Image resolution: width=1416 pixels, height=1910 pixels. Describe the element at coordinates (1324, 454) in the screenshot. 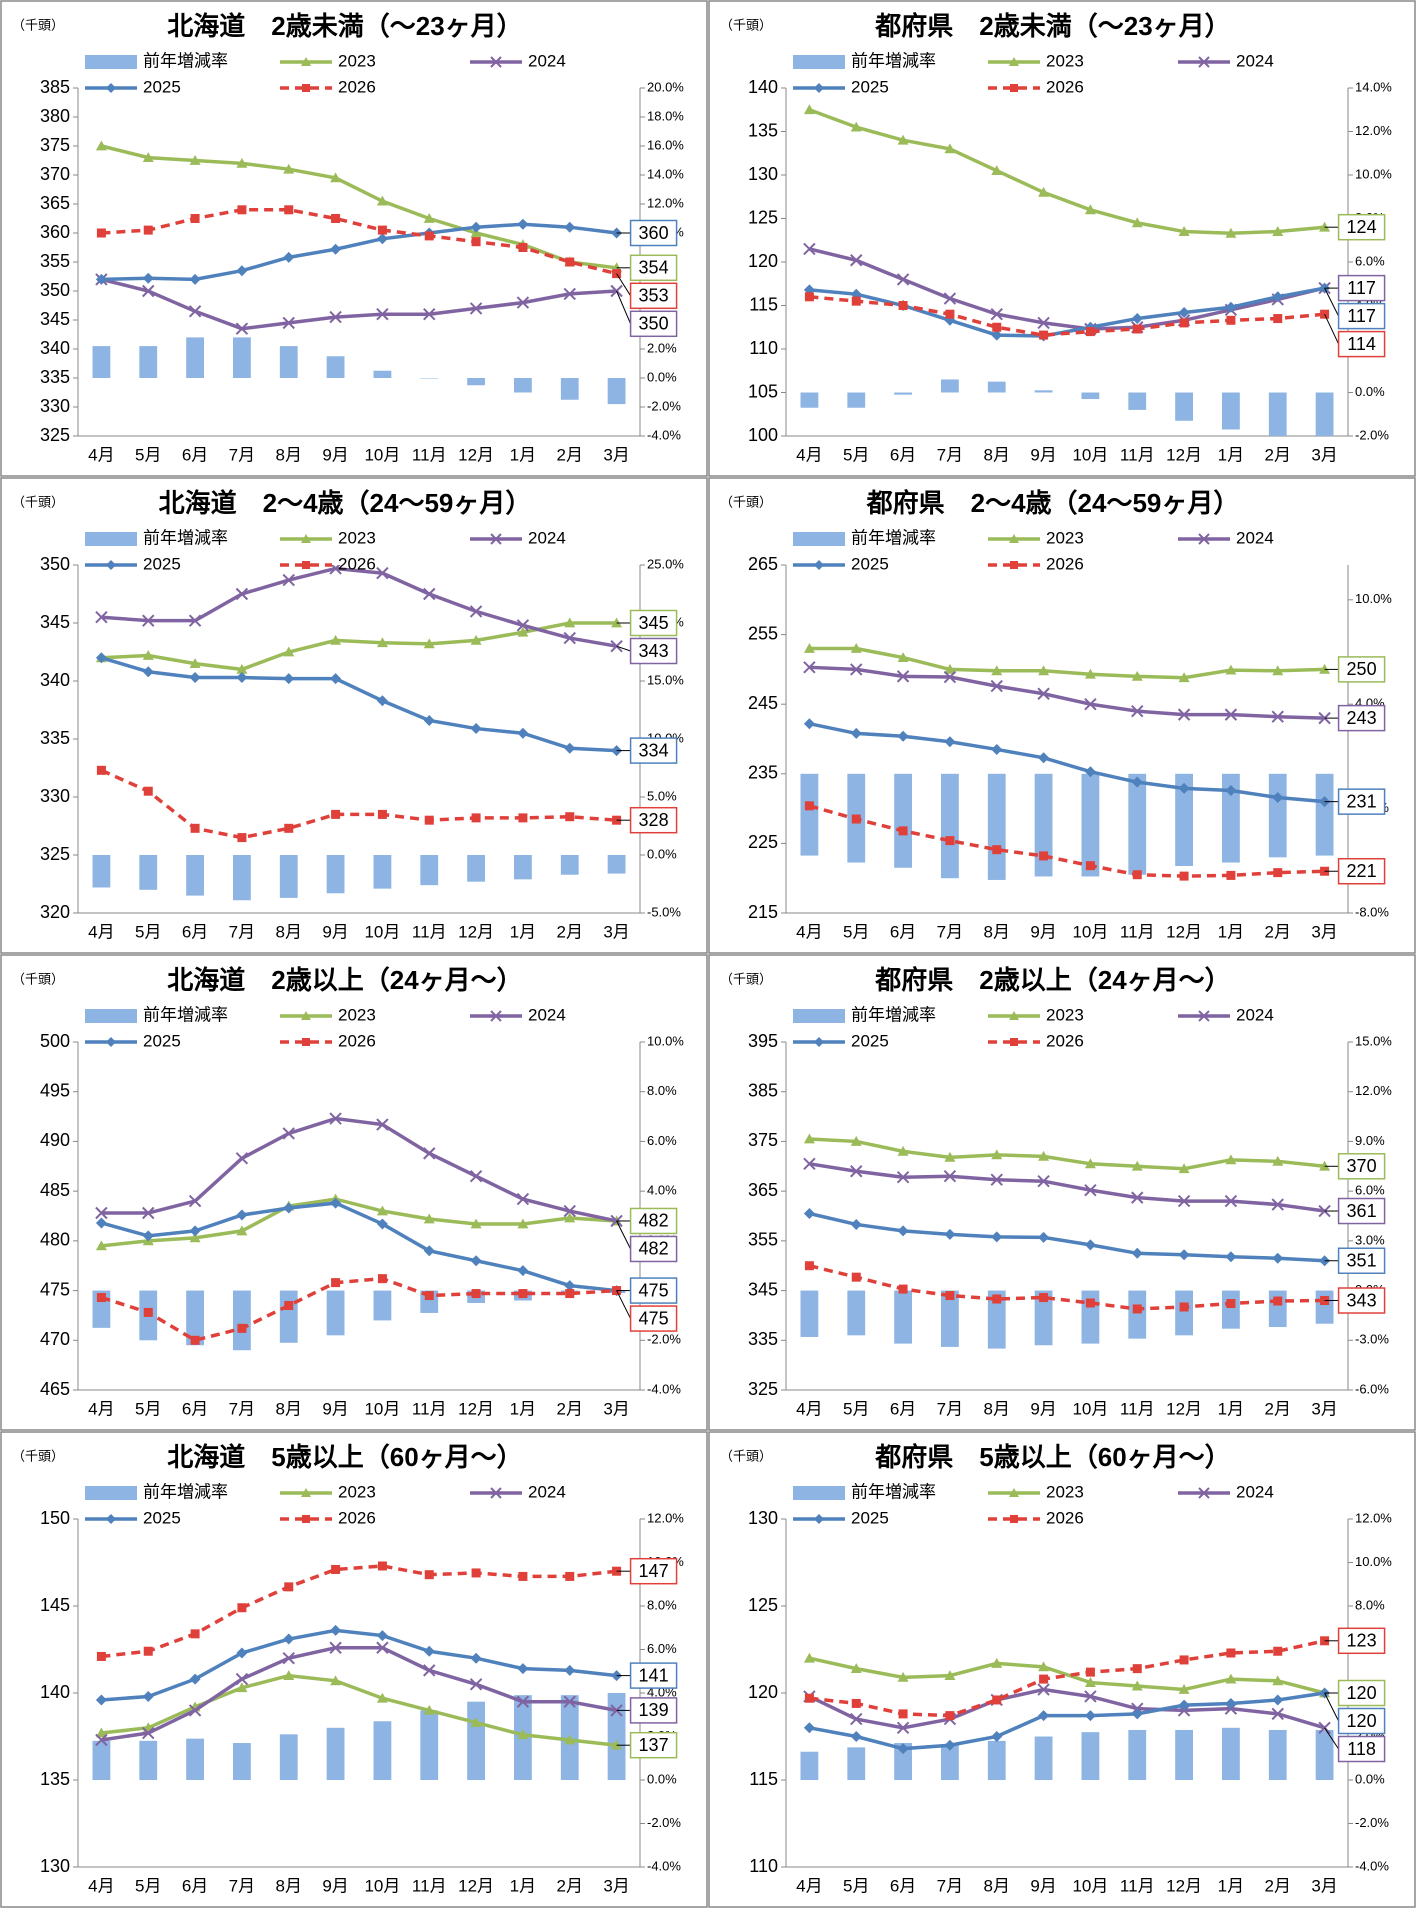

I see `x-tick-label: 3月` at that location.